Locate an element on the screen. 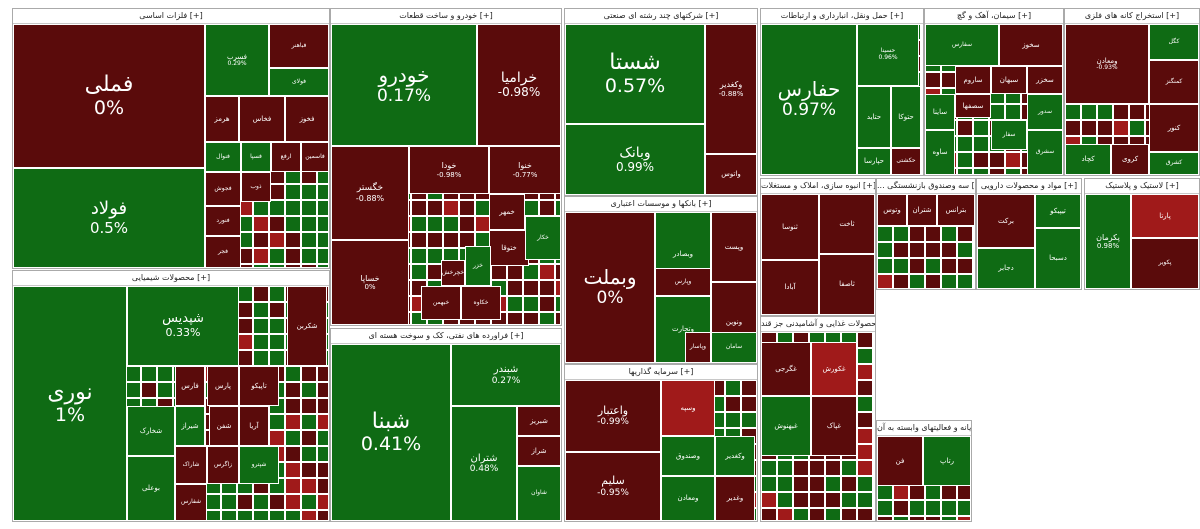 This screenshot has height=529, width=1200. stock-tile: غپاک is located at coordinates (834, 426).